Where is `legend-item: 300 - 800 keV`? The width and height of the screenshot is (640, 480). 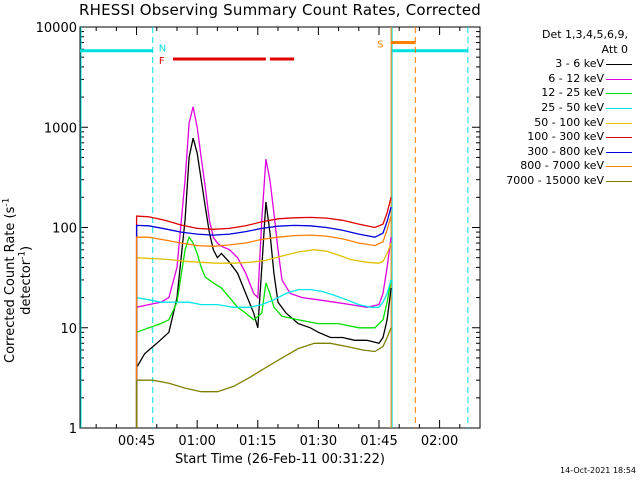
legend-item: 300 - 800 keV is located at coordinates (554, 152).